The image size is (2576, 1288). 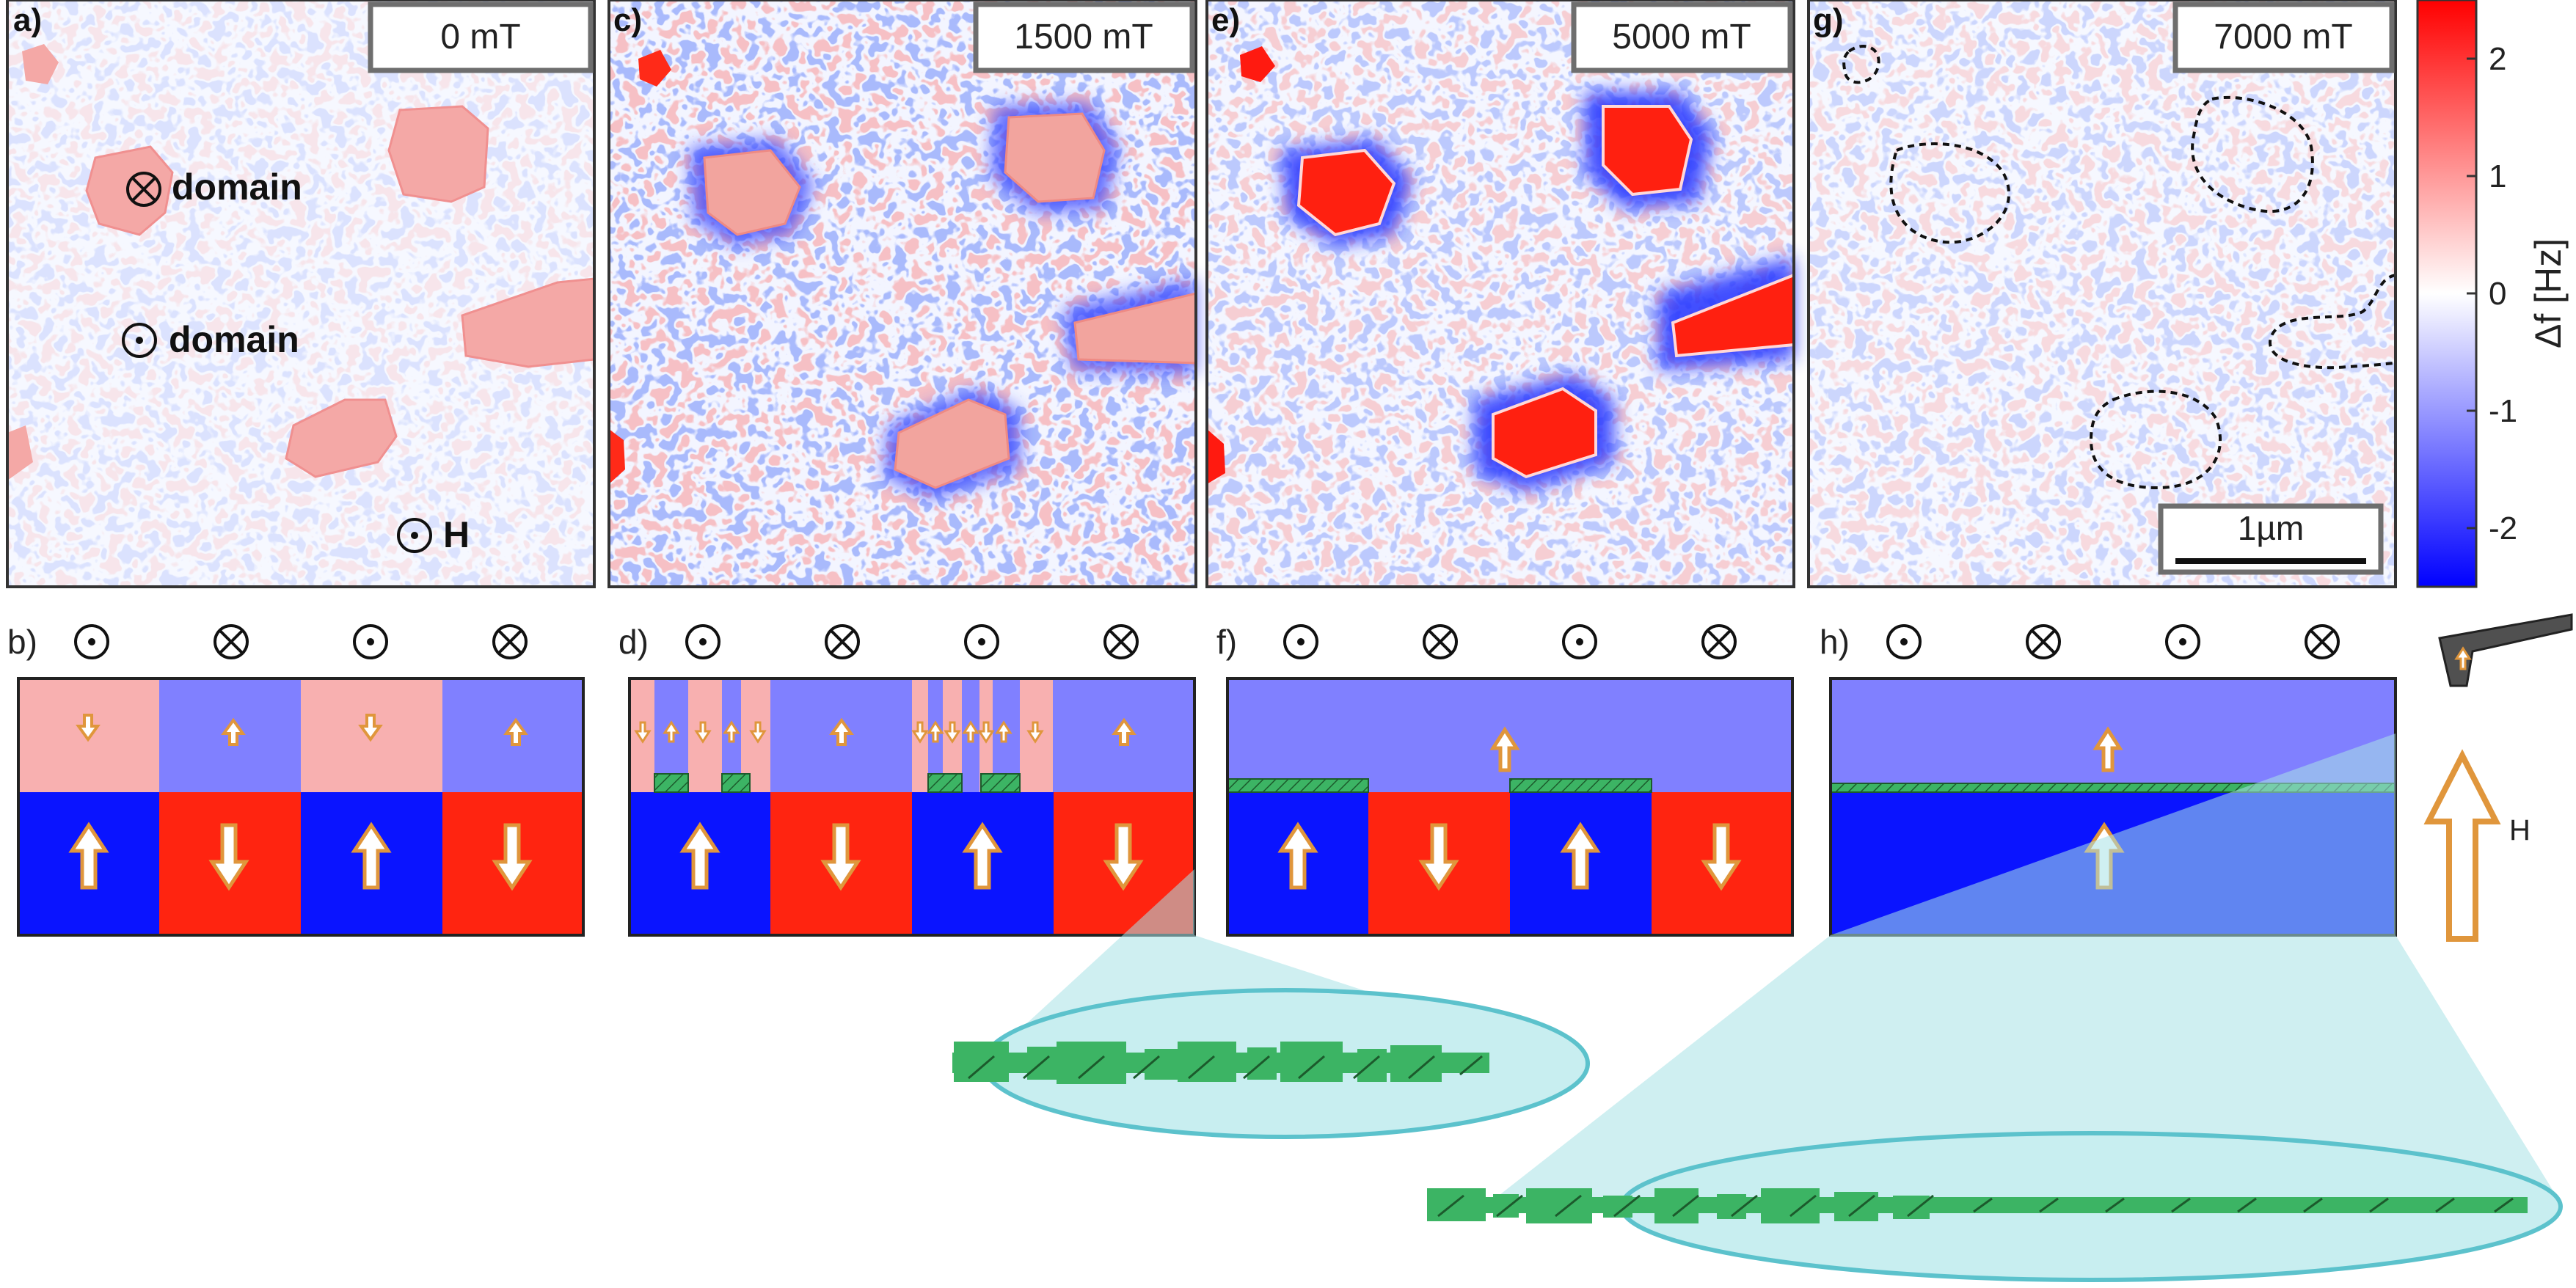 I want to click on cantilever-tip, so click(x=2506, y=650).